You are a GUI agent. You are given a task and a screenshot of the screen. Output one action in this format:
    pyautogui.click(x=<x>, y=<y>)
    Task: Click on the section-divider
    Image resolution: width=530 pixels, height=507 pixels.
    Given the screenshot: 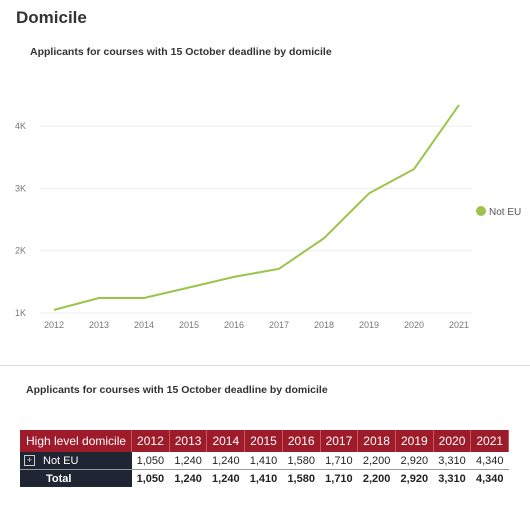 What is the action you would take?
    pyautogui.click(x=265, y=365)
    